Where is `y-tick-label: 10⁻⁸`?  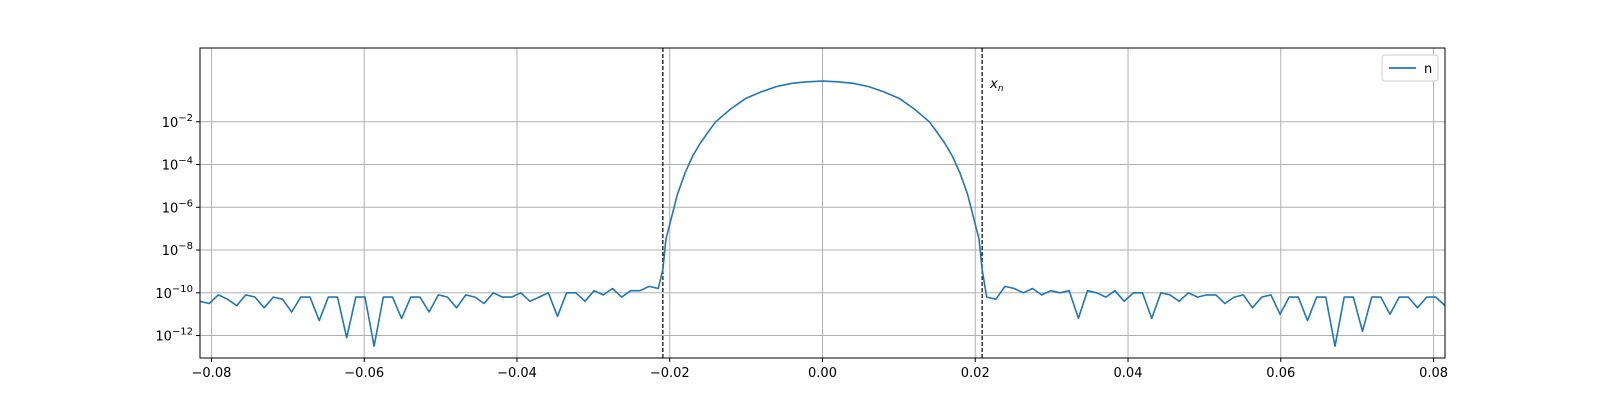 y-tick-label: 10⁻⁸ is located at coordinates (177, 250).